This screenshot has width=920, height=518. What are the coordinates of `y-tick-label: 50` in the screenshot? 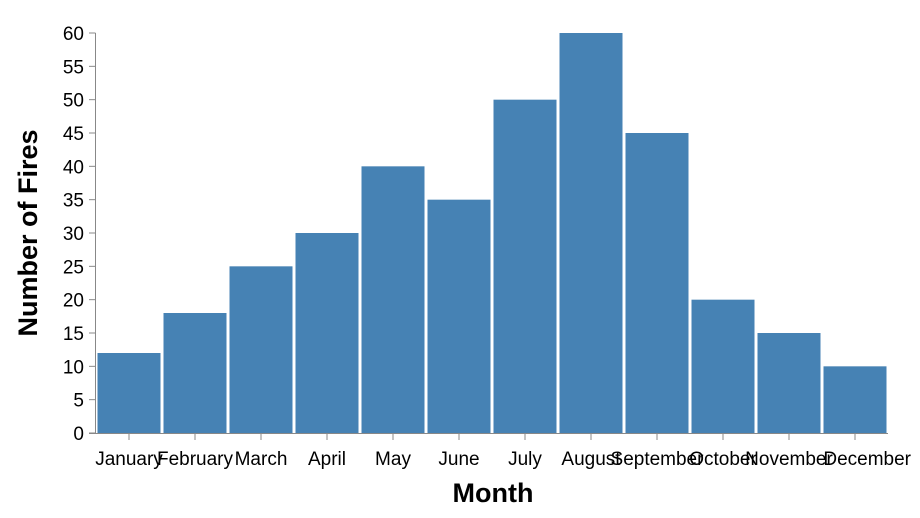 It's located at (73, 101).